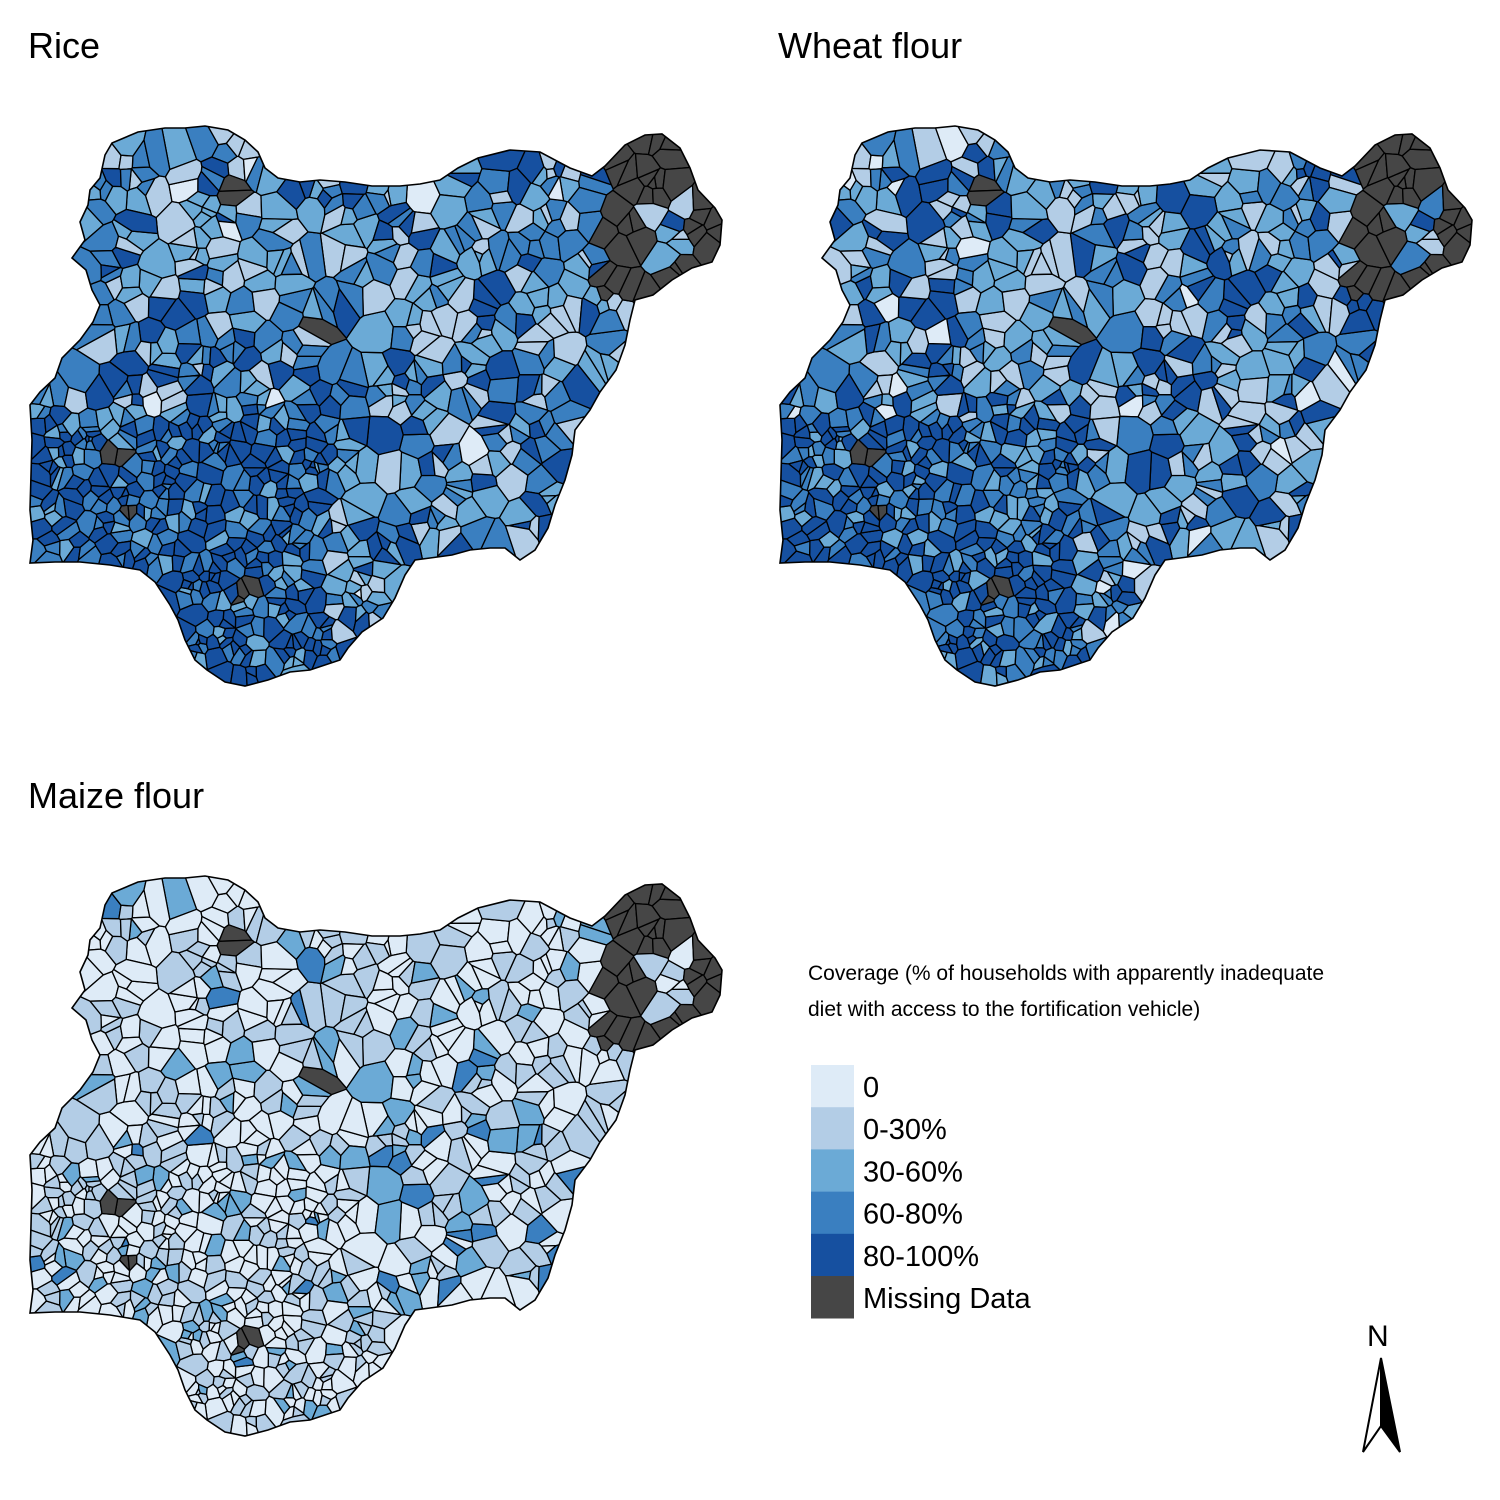  What do you see at coordinates (832, 1086) in the screenshot?
I see `legend-swatch` at bounding box center [832, 1086].